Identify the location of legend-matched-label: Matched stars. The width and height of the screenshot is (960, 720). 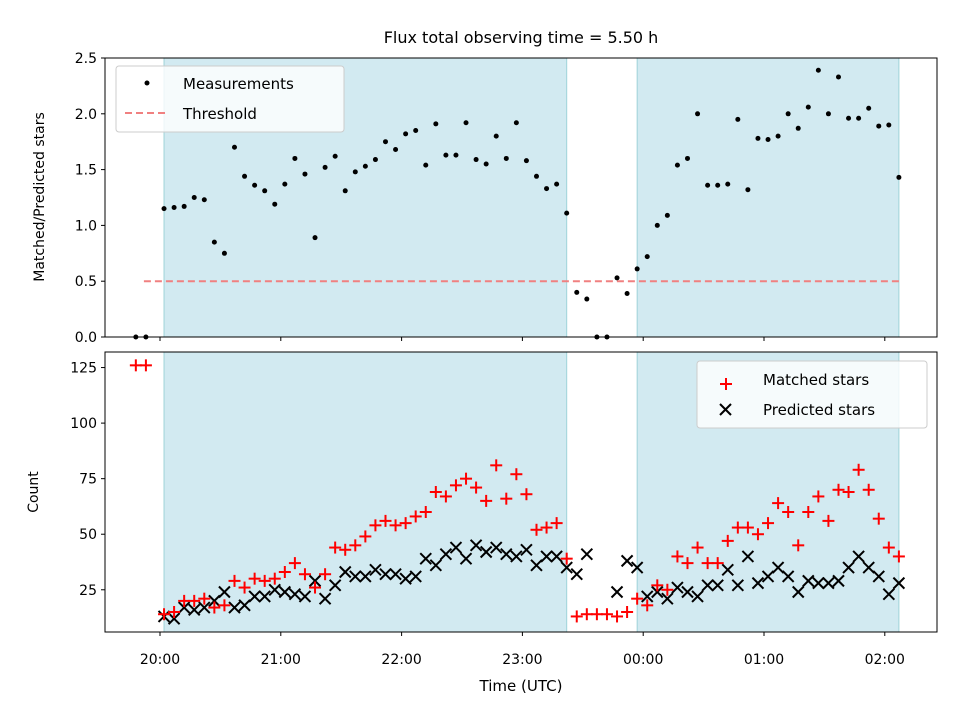
(816, 380).